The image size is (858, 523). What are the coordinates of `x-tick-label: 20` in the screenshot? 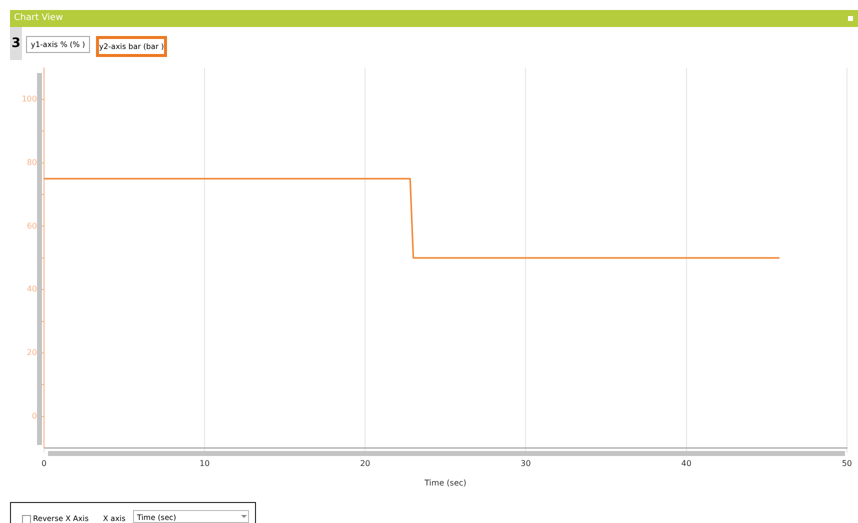 It's located at (365, 463).